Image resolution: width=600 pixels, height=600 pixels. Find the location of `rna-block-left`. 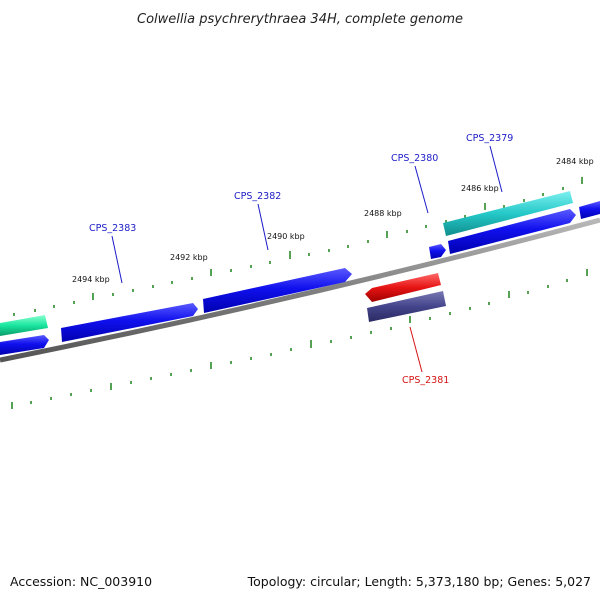

rna-block-left is located at coordinates (24, 325).